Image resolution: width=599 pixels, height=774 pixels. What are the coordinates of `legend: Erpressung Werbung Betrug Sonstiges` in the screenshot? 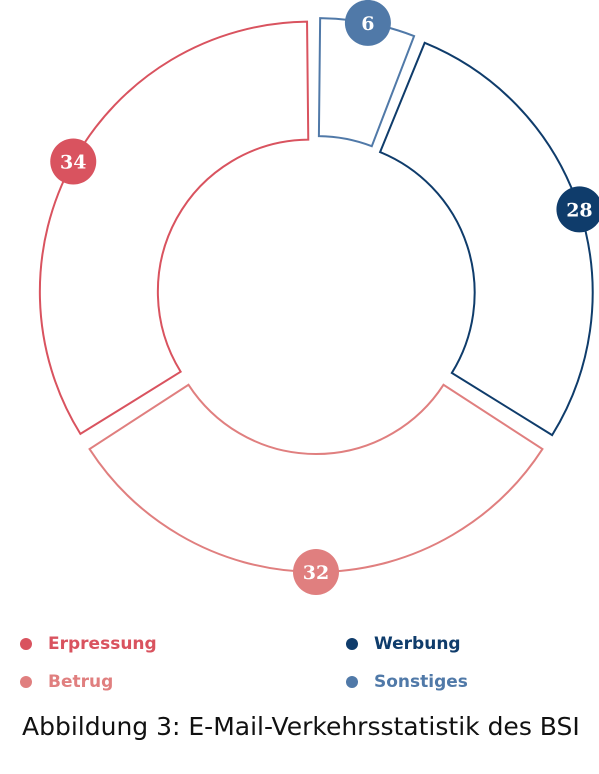 It's located at (299, 665).